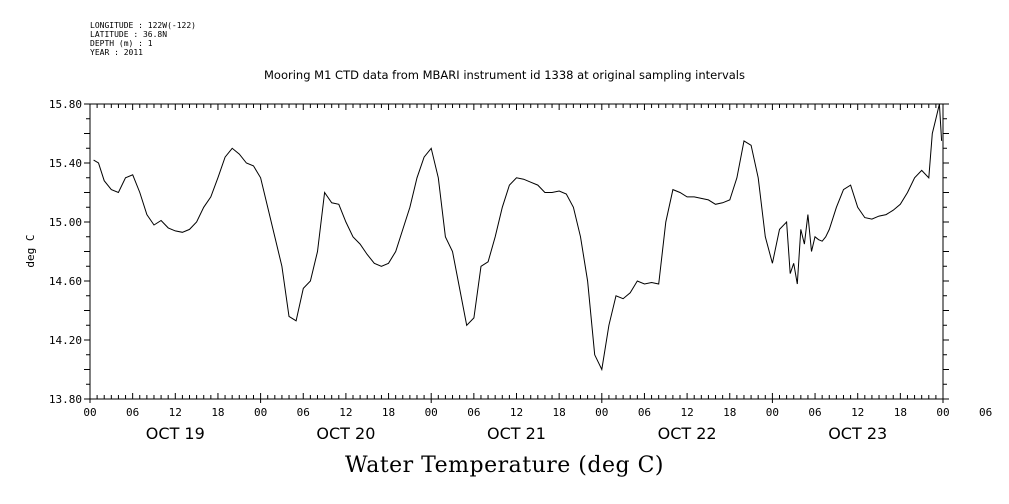 Image resolution: width=1009 pixels, height=504 pixels. Describe the element at coordinates (516, 433) in the screenshot. I see `x-day-label: OCT 21` at that location.